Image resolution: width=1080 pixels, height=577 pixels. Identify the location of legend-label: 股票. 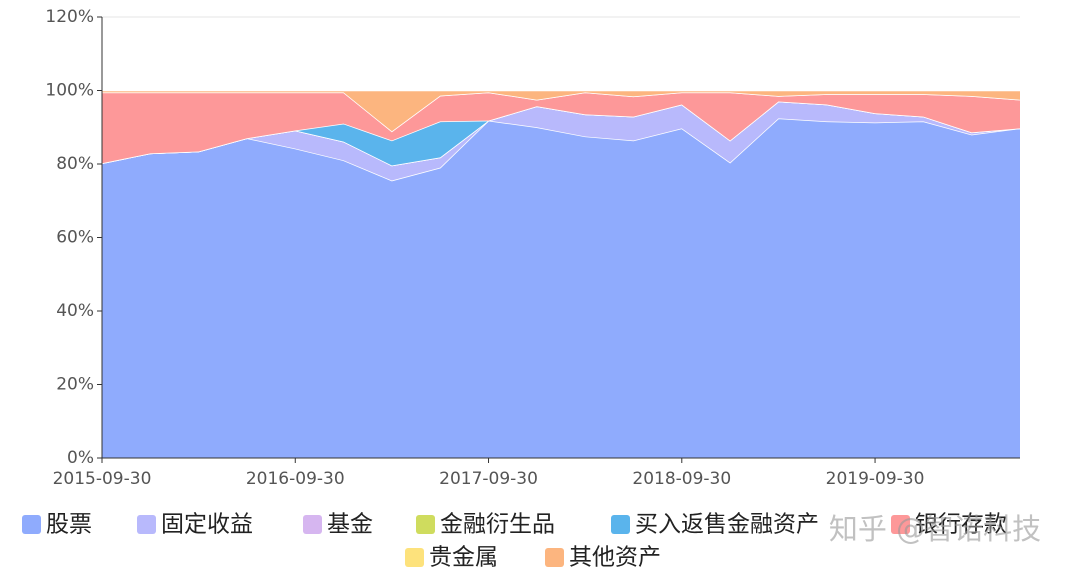
(69, 525).